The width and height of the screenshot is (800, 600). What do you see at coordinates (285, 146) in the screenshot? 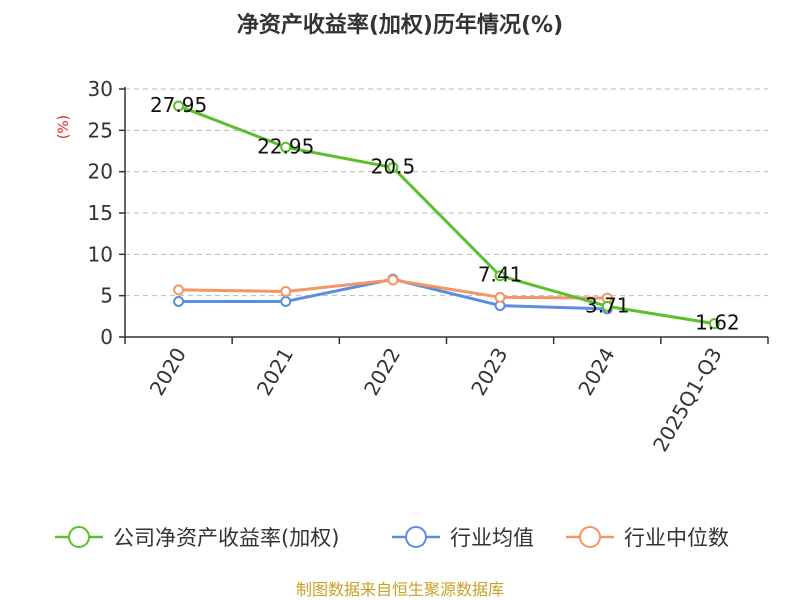
I see `data-label: 22.95` at bounding box center [285, 146].